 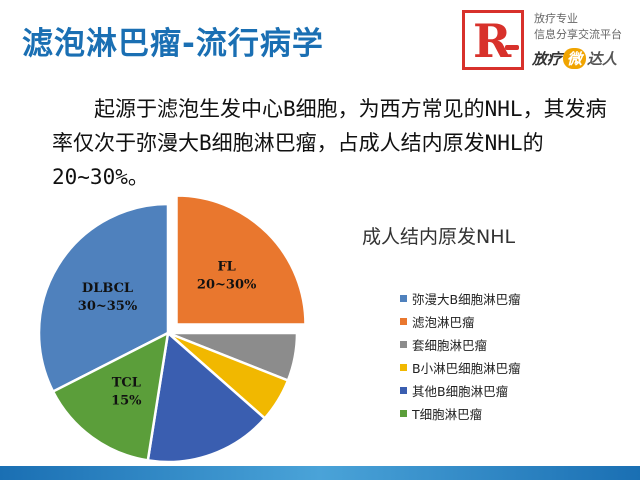 I want to click on legend-item-1: 滤泡淋巴瘤, so click(x=460, y=321).